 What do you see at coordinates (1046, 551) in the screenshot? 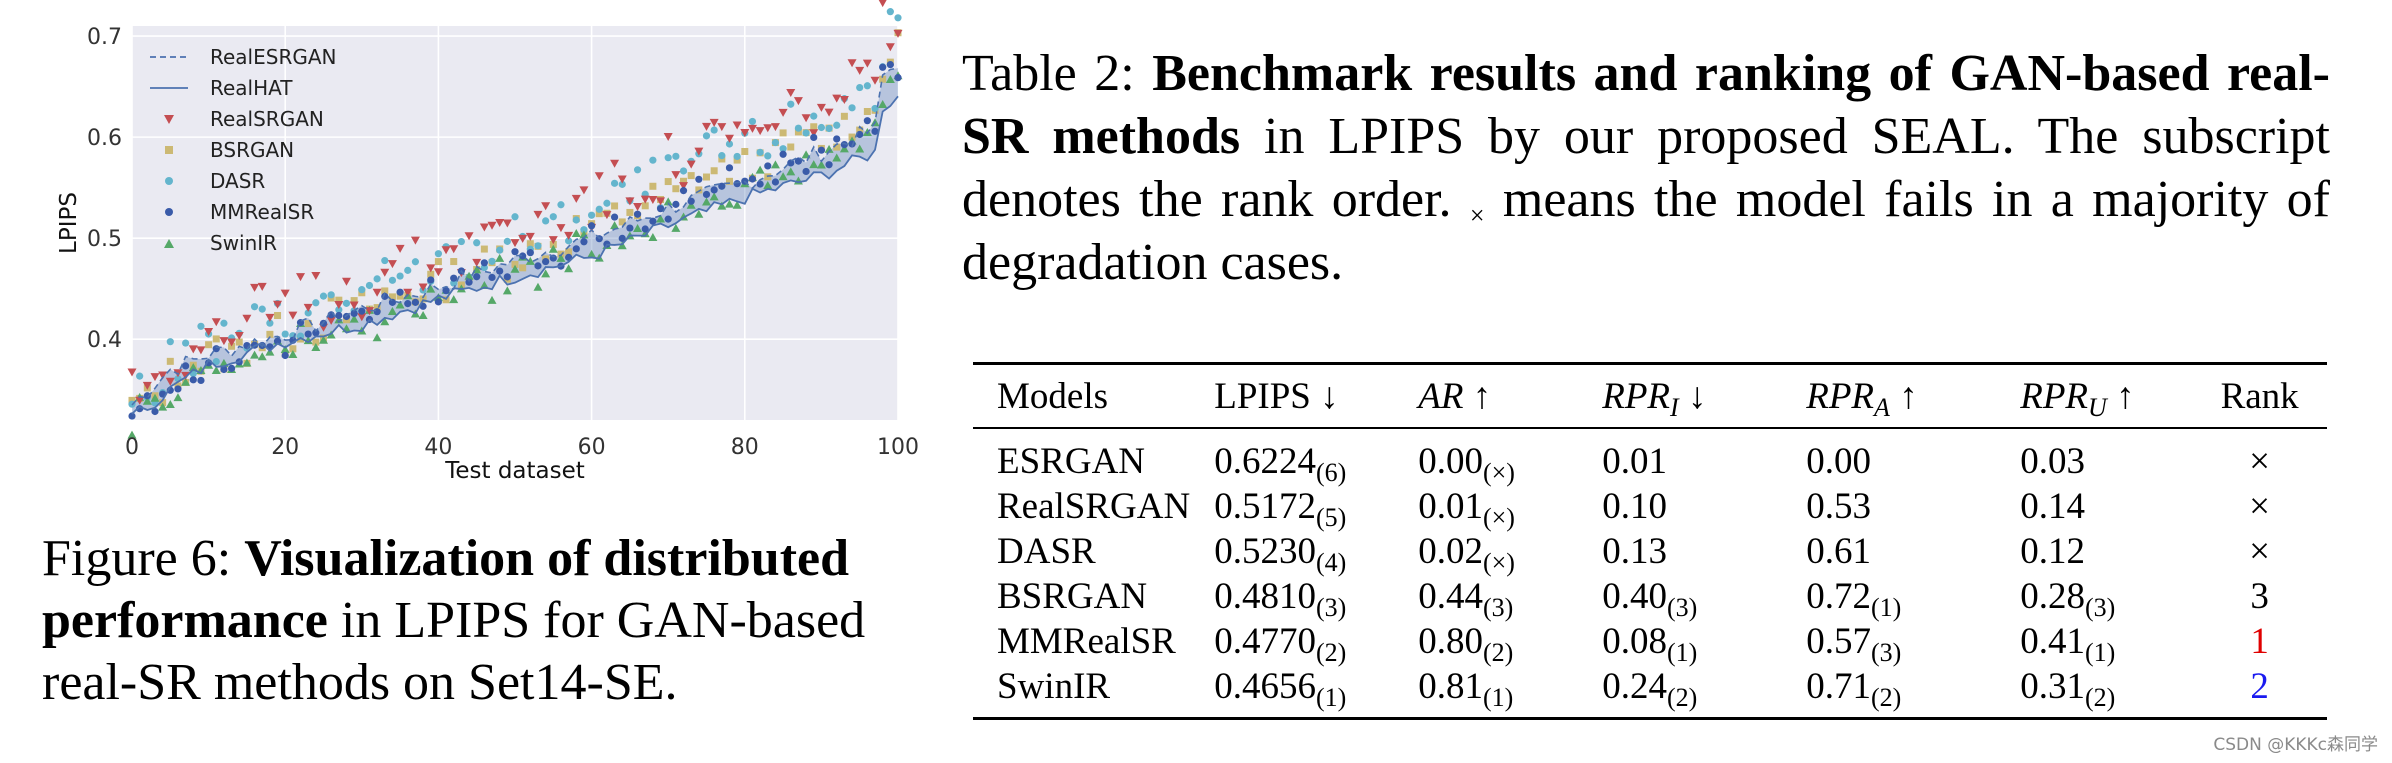
I see `cell-model: DASR` at bounding box center [1046, 551].